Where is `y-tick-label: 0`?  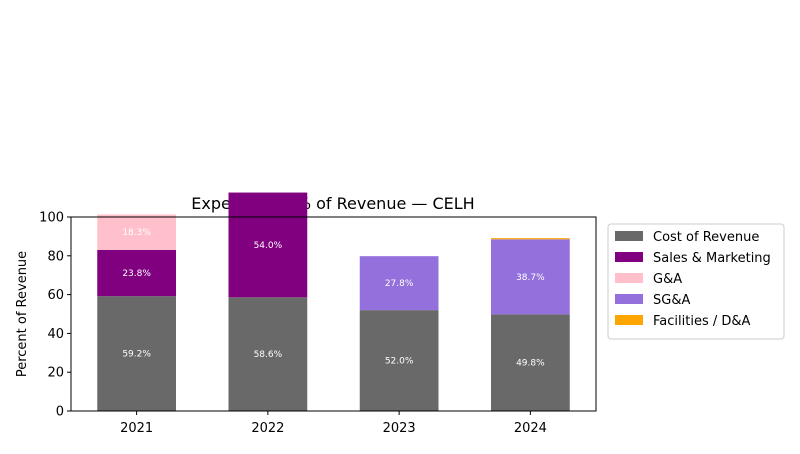 y-tick-label: 0 is located at coordinates (60, 412).